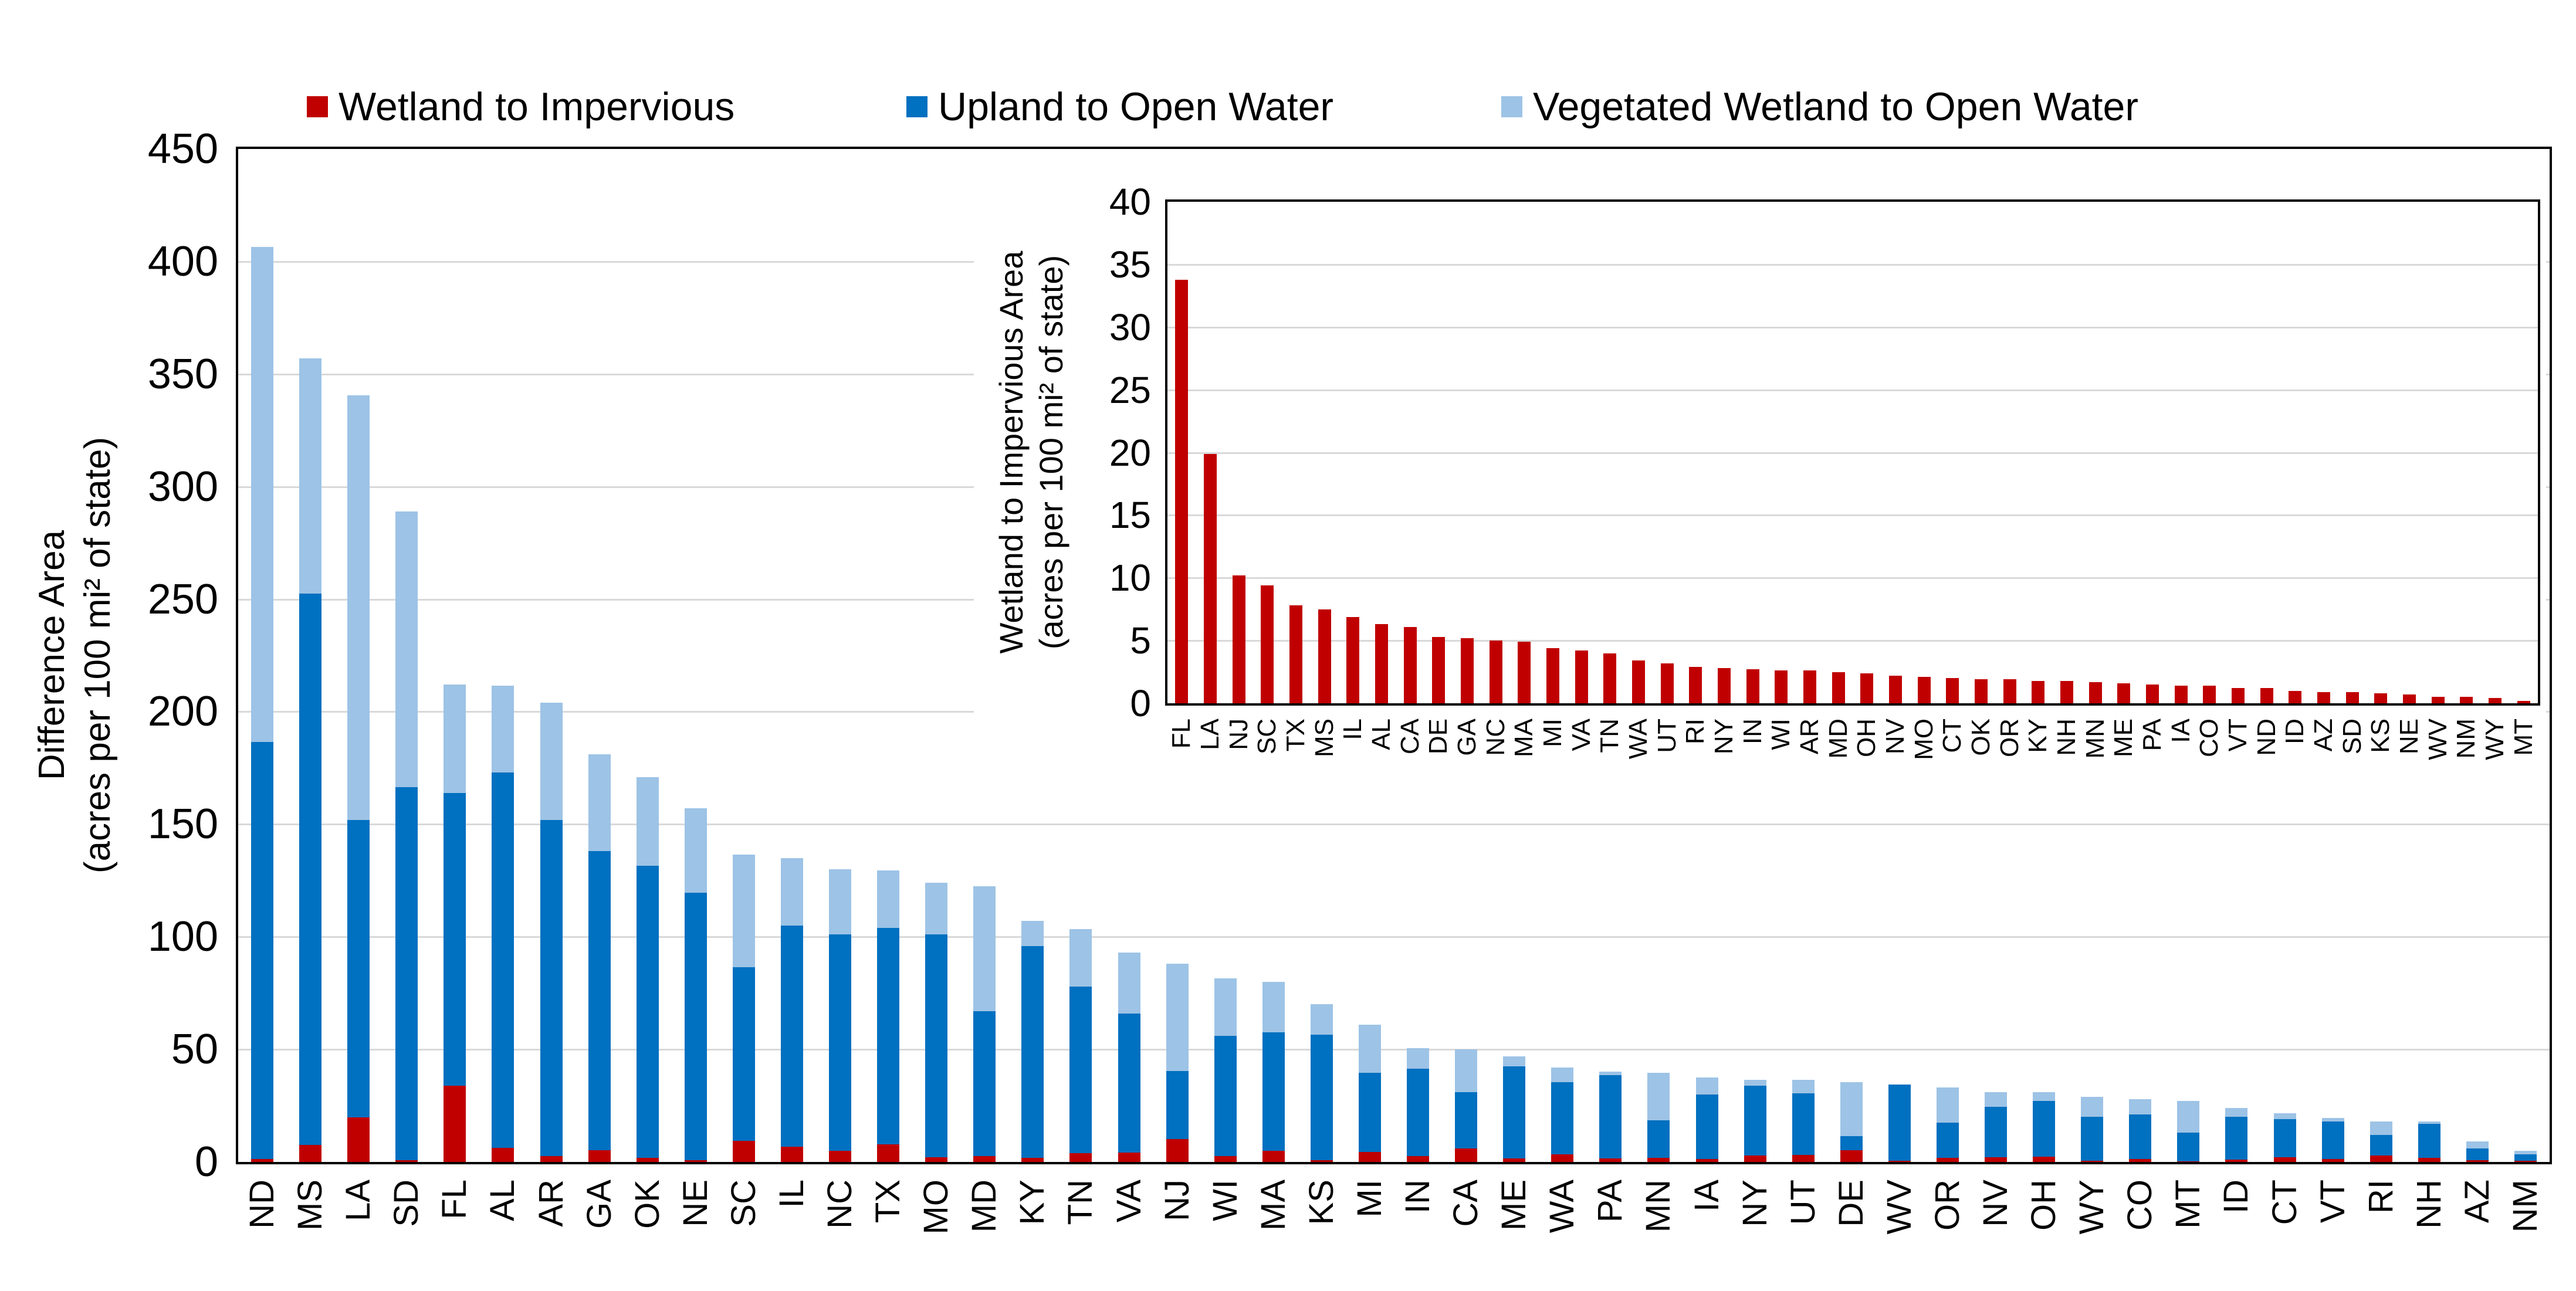 The image size is (2576, 1291). I want to click on x-category-label: SD, so click(2352, 737).